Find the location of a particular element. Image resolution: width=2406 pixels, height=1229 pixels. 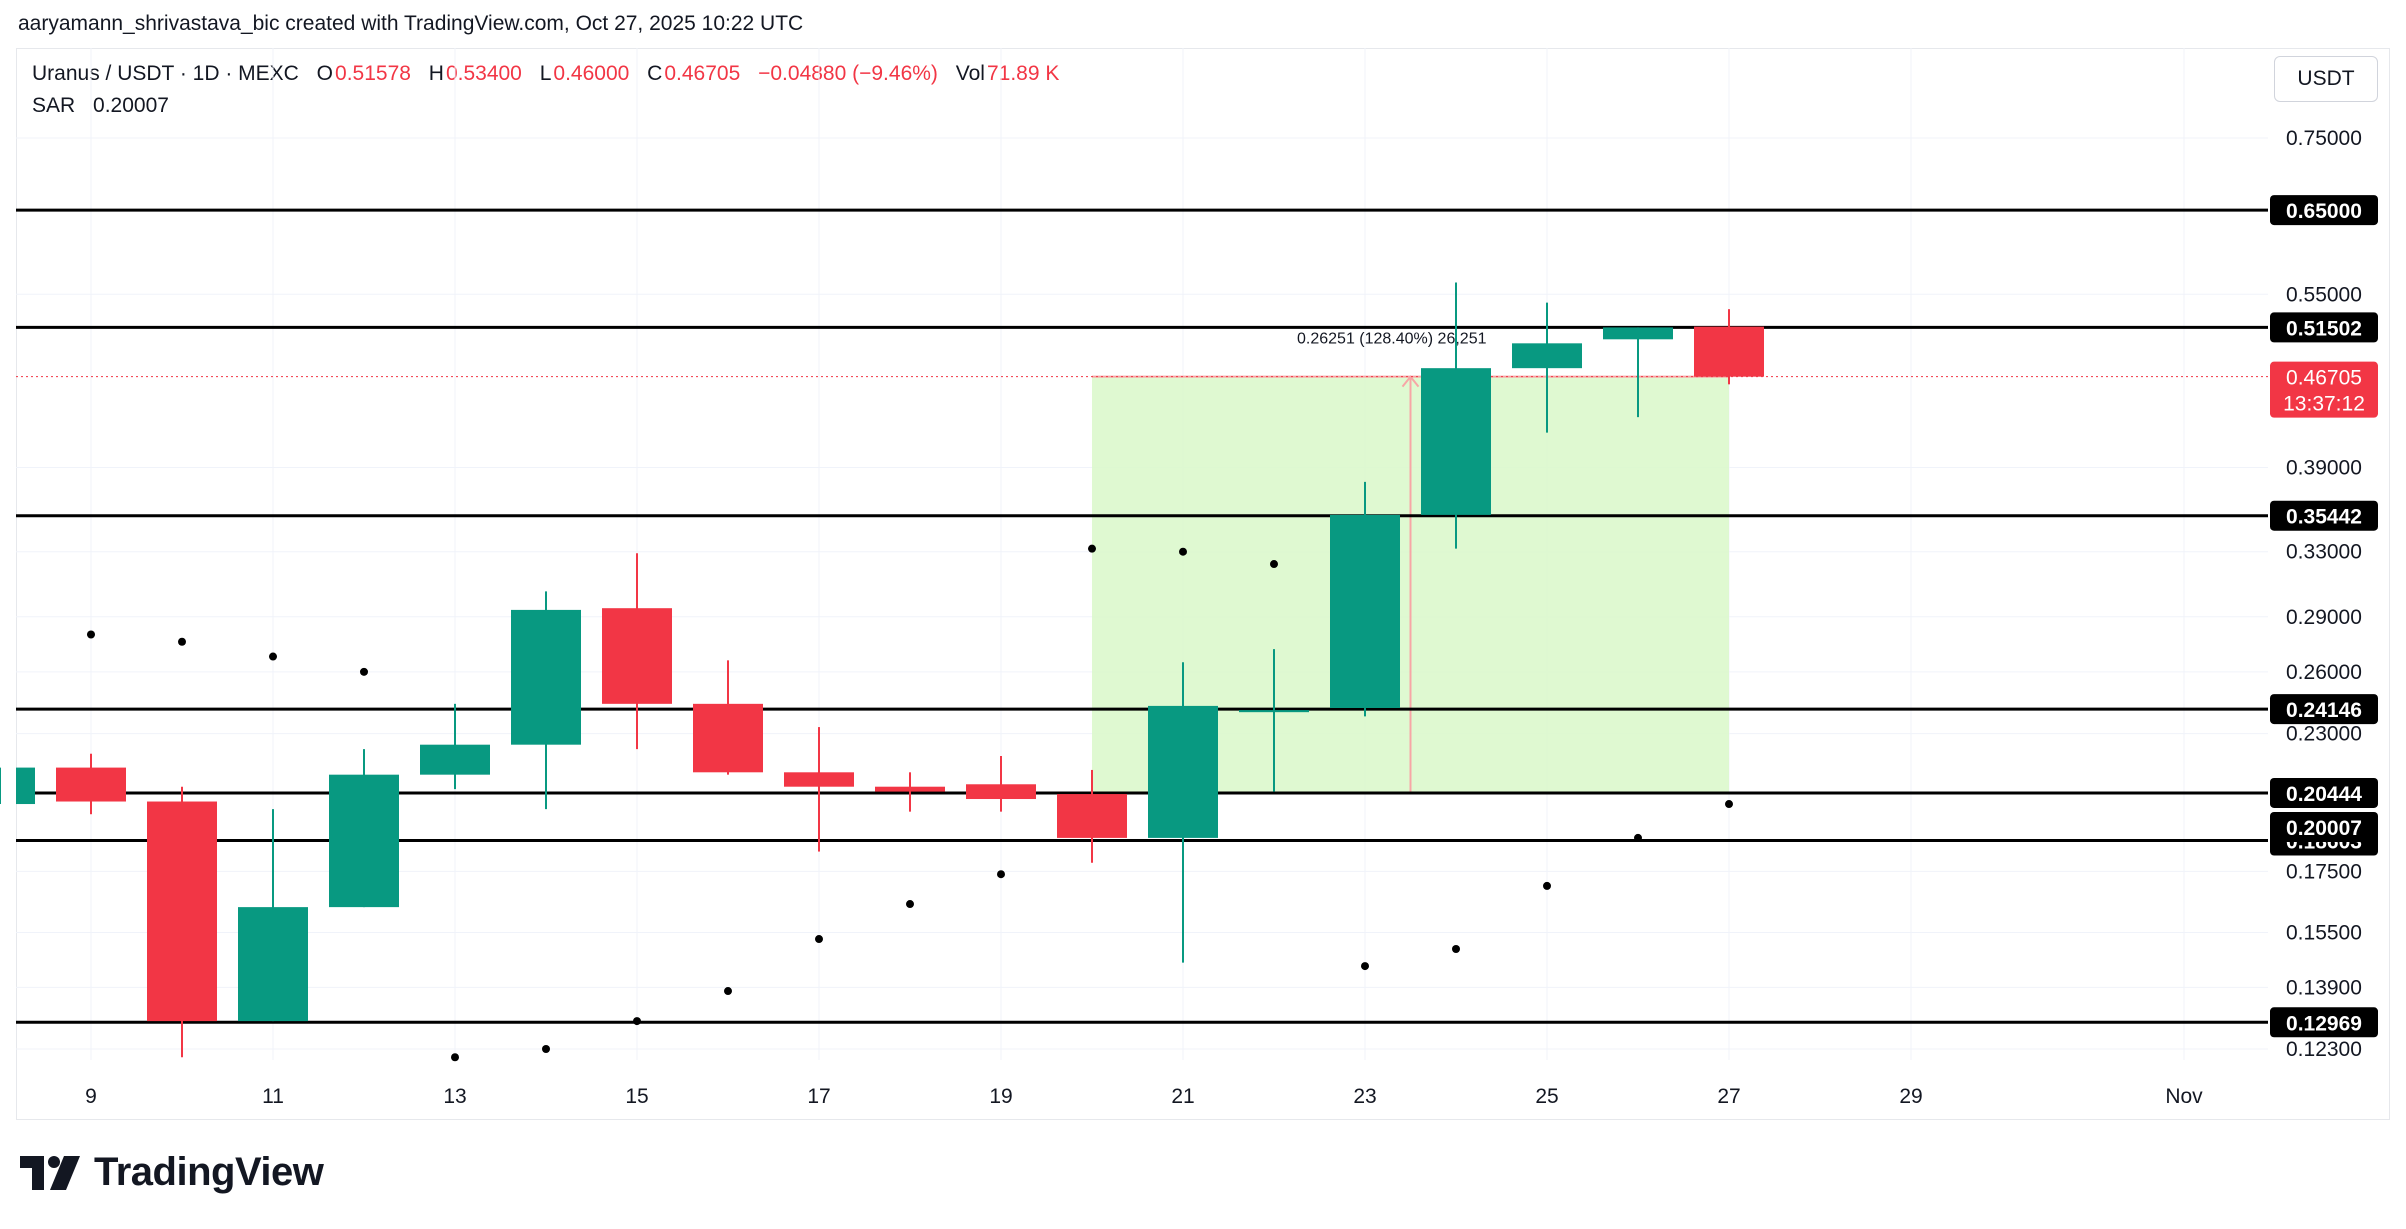

last-price-tag: 0.46705 is located at coordinates (2324, 378).